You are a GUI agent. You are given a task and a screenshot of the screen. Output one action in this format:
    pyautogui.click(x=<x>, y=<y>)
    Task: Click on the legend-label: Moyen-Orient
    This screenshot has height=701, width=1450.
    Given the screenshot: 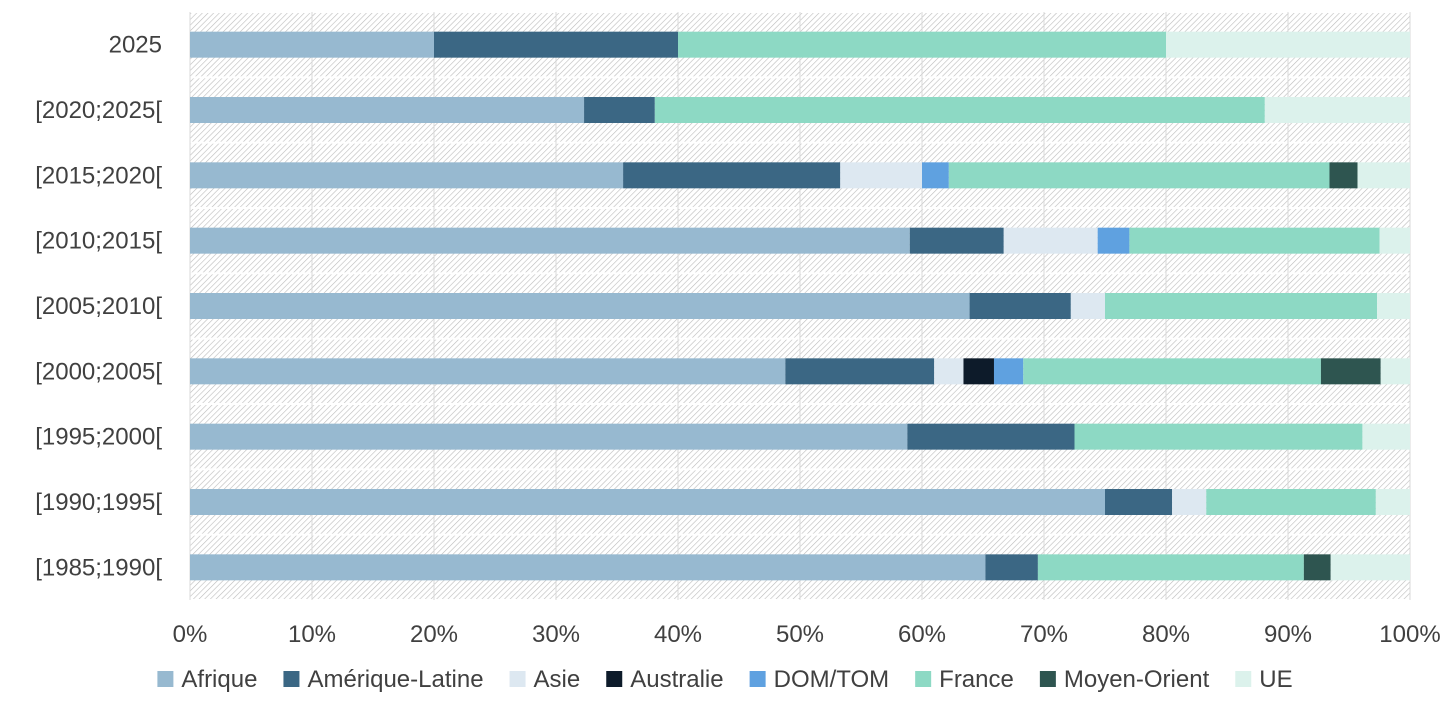 What is the action you would take?
    pyautogui.click(x=1137, y=679)
    